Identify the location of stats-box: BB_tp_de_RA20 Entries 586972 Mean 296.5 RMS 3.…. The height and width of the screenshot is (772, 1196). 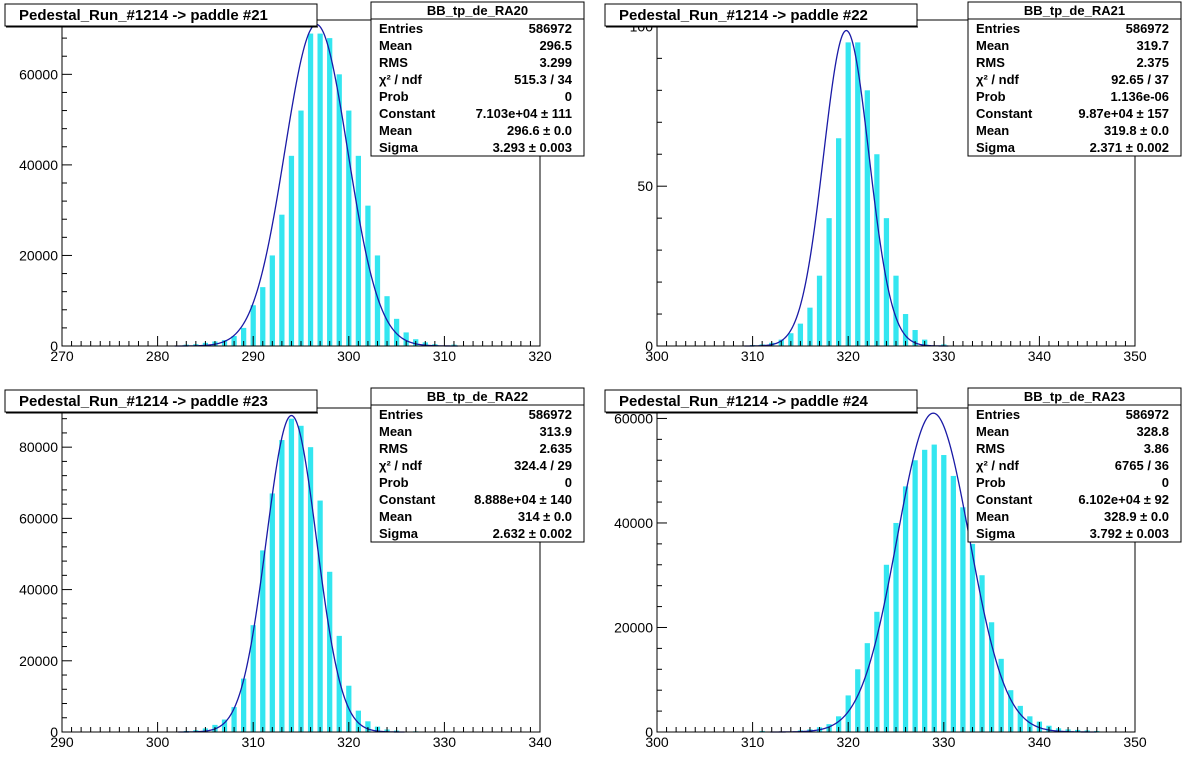
(477, 79).